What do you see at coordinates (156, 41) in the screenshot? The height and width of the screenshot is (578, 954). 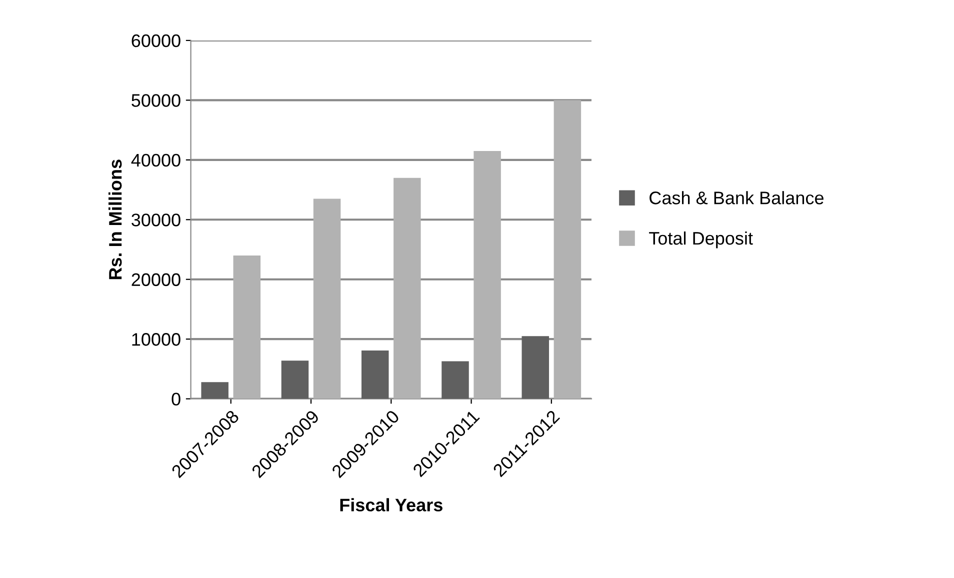 I see `y-tick-label: 60000` at bounding box center [156, 41].